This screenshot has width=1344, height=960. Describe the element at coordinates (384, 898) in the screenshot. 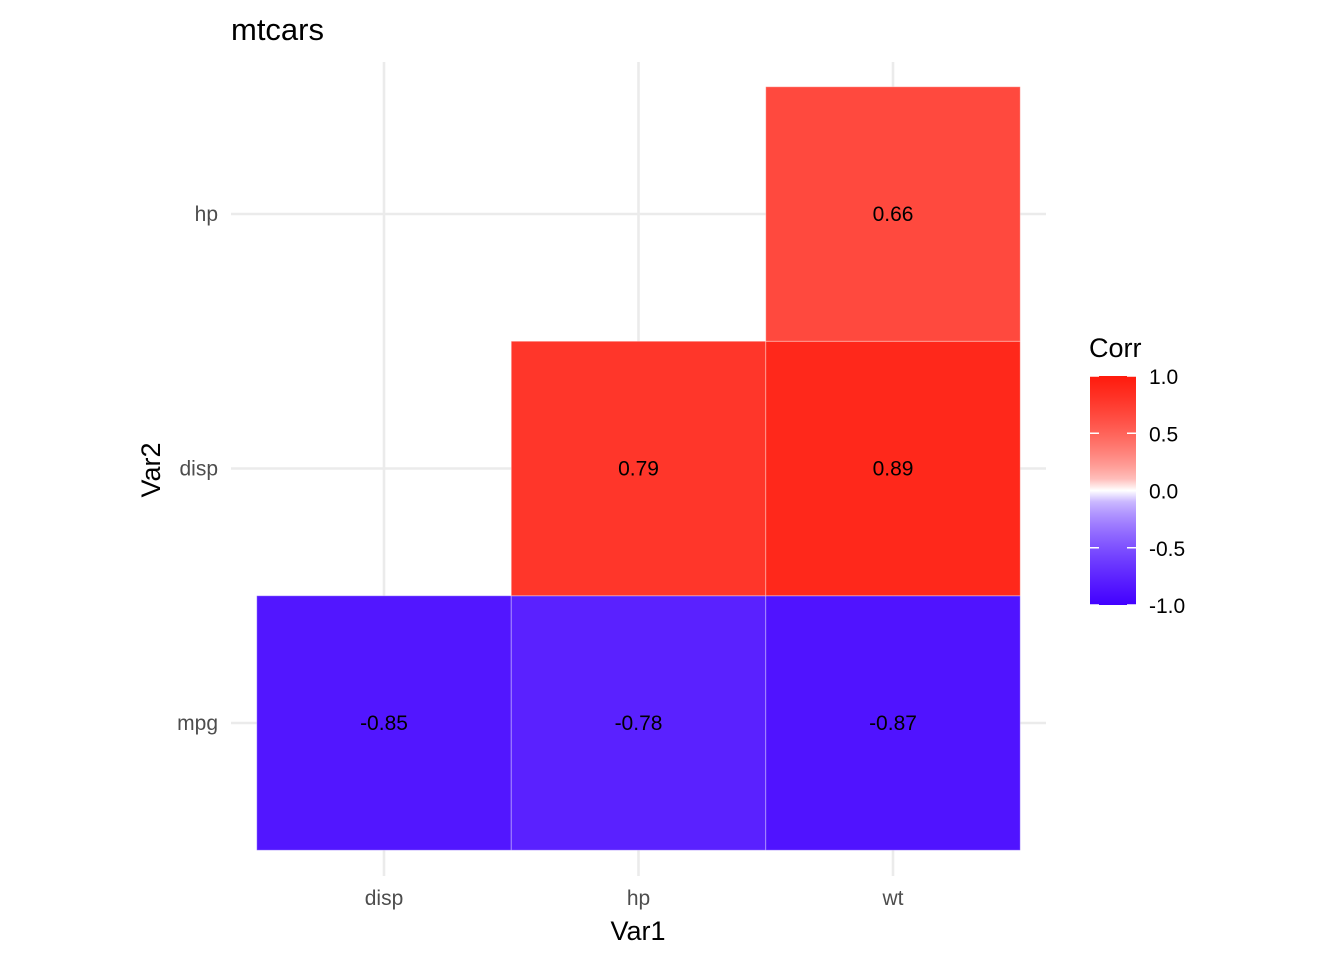

I see `x-tick-label-disp: disp` at that location.